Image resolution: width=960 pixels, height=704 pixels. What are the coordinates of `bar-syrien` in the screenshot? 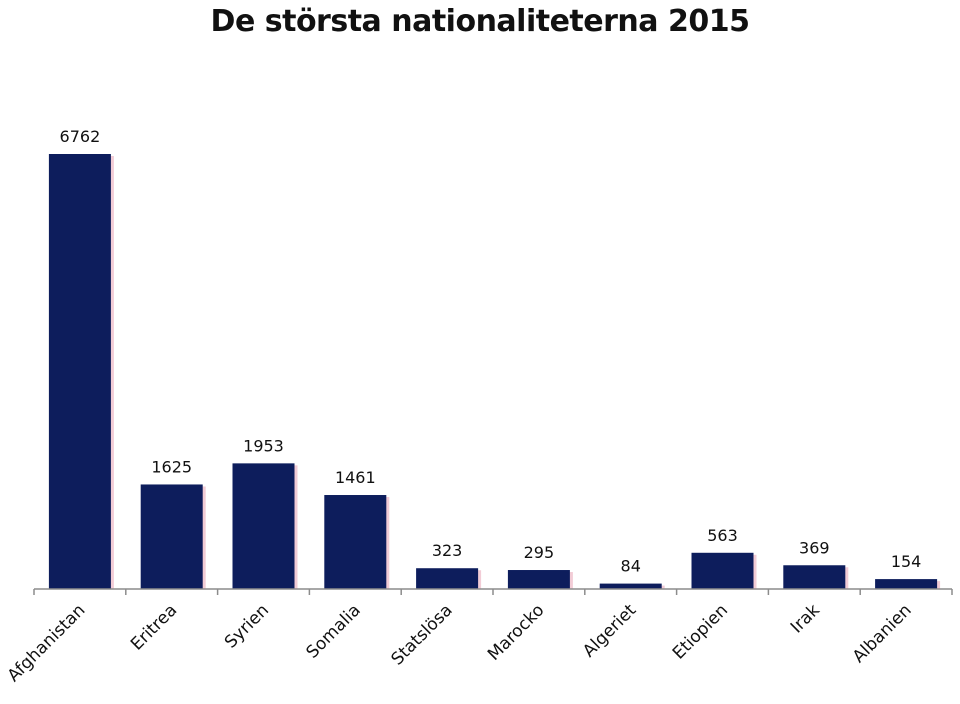 It's located at (263, 526).